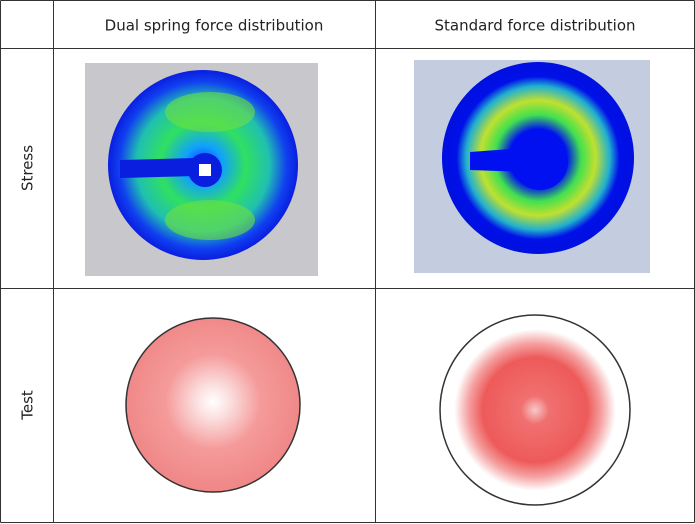  I want to click on test-image-dual, so click(213, 405).